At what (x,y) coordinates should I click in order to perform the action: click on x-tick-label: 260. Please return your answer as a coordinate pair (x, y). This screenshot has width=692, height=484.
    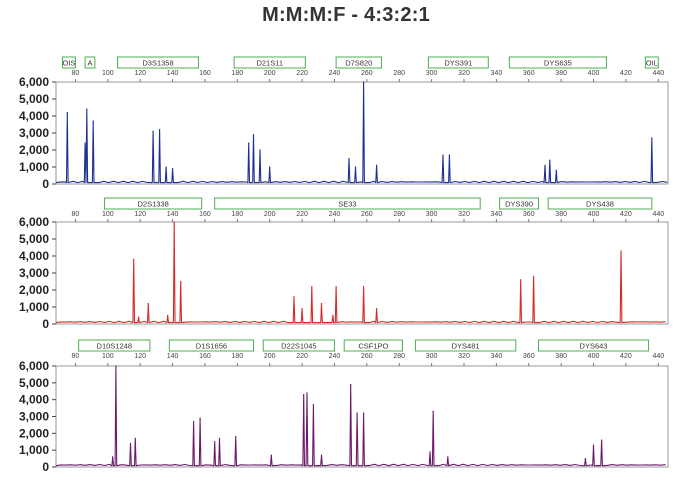
    Looking at the image, I should click on (367, 356).